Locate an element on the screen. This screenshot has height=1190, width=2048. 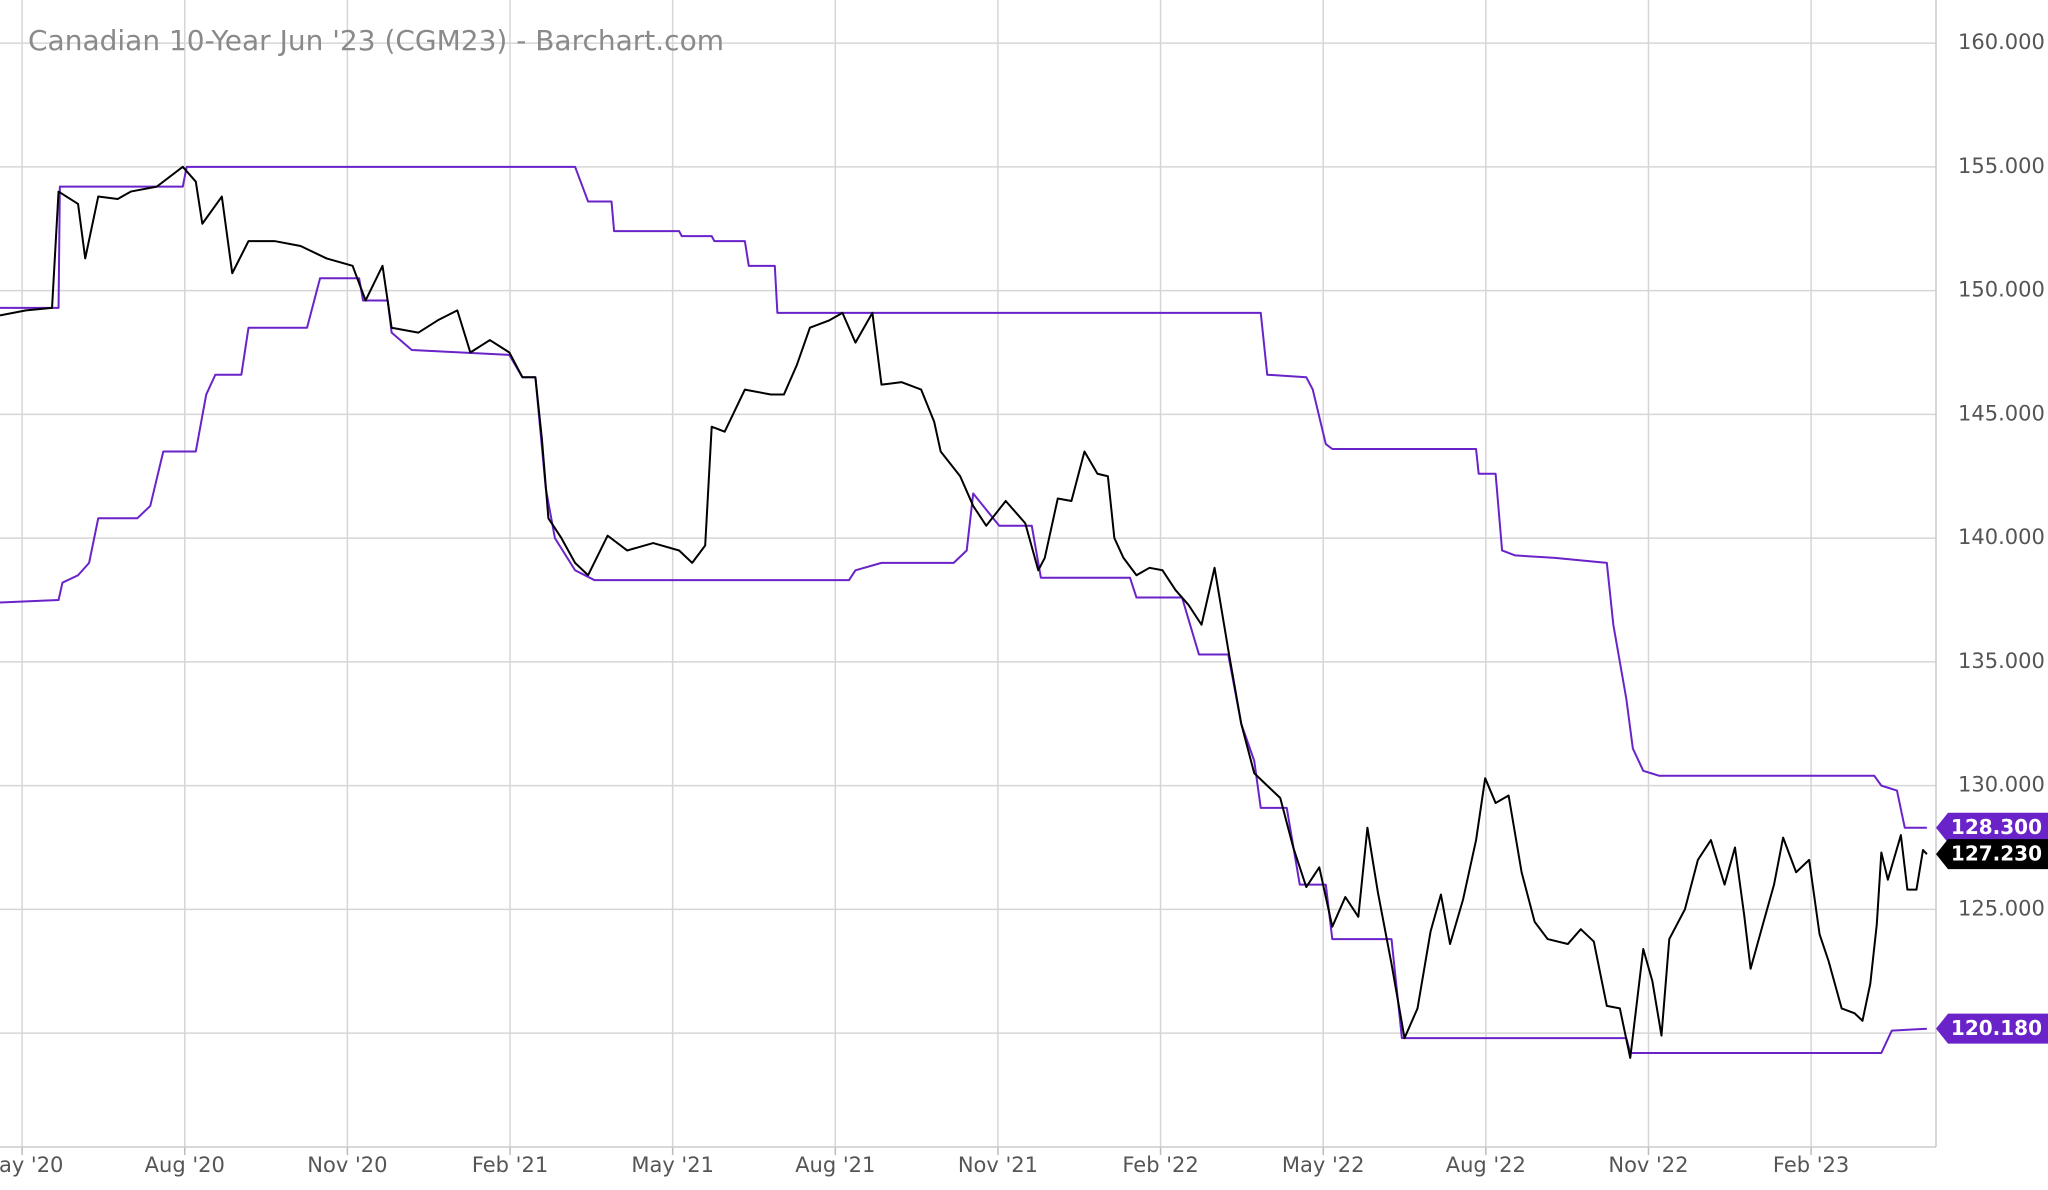
y-tick-label: 130.000 is located at coordinates (2001, 785).